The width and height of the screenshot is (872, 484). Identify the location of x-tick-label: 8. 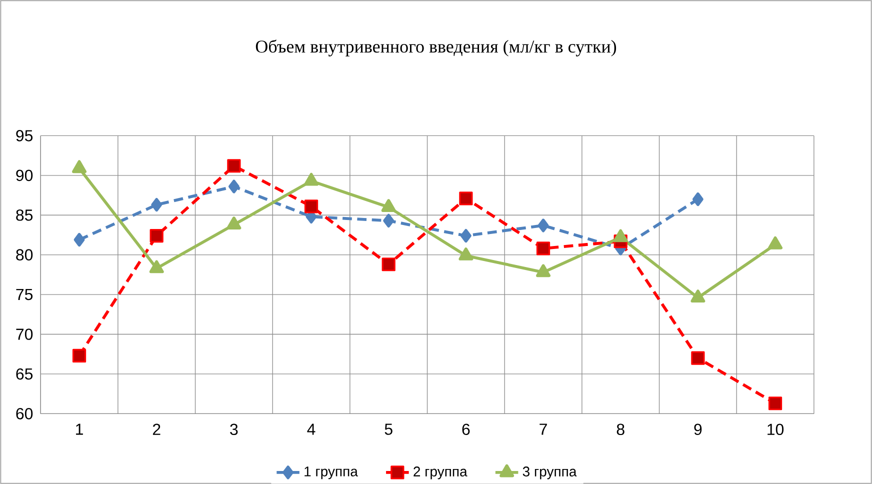
(620, 430).